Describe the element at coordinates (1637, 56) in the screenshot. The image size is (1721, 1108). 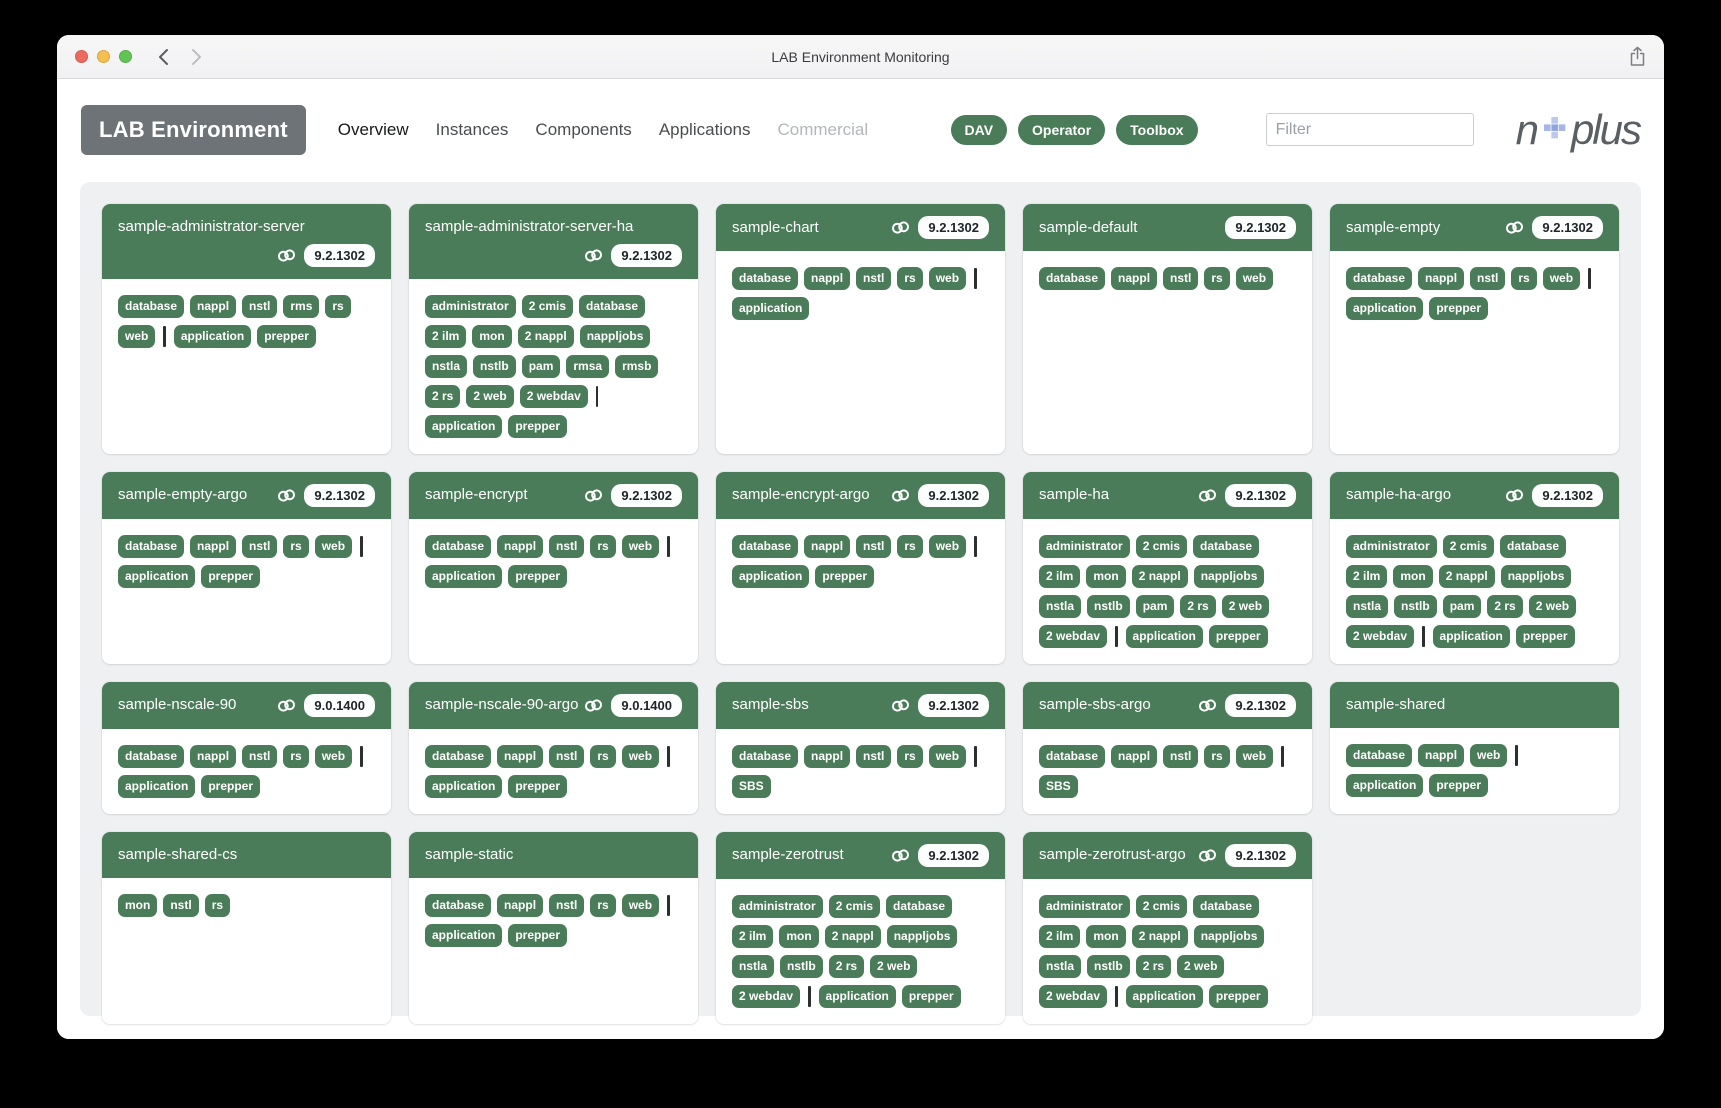
I see `share-icon` at that location.